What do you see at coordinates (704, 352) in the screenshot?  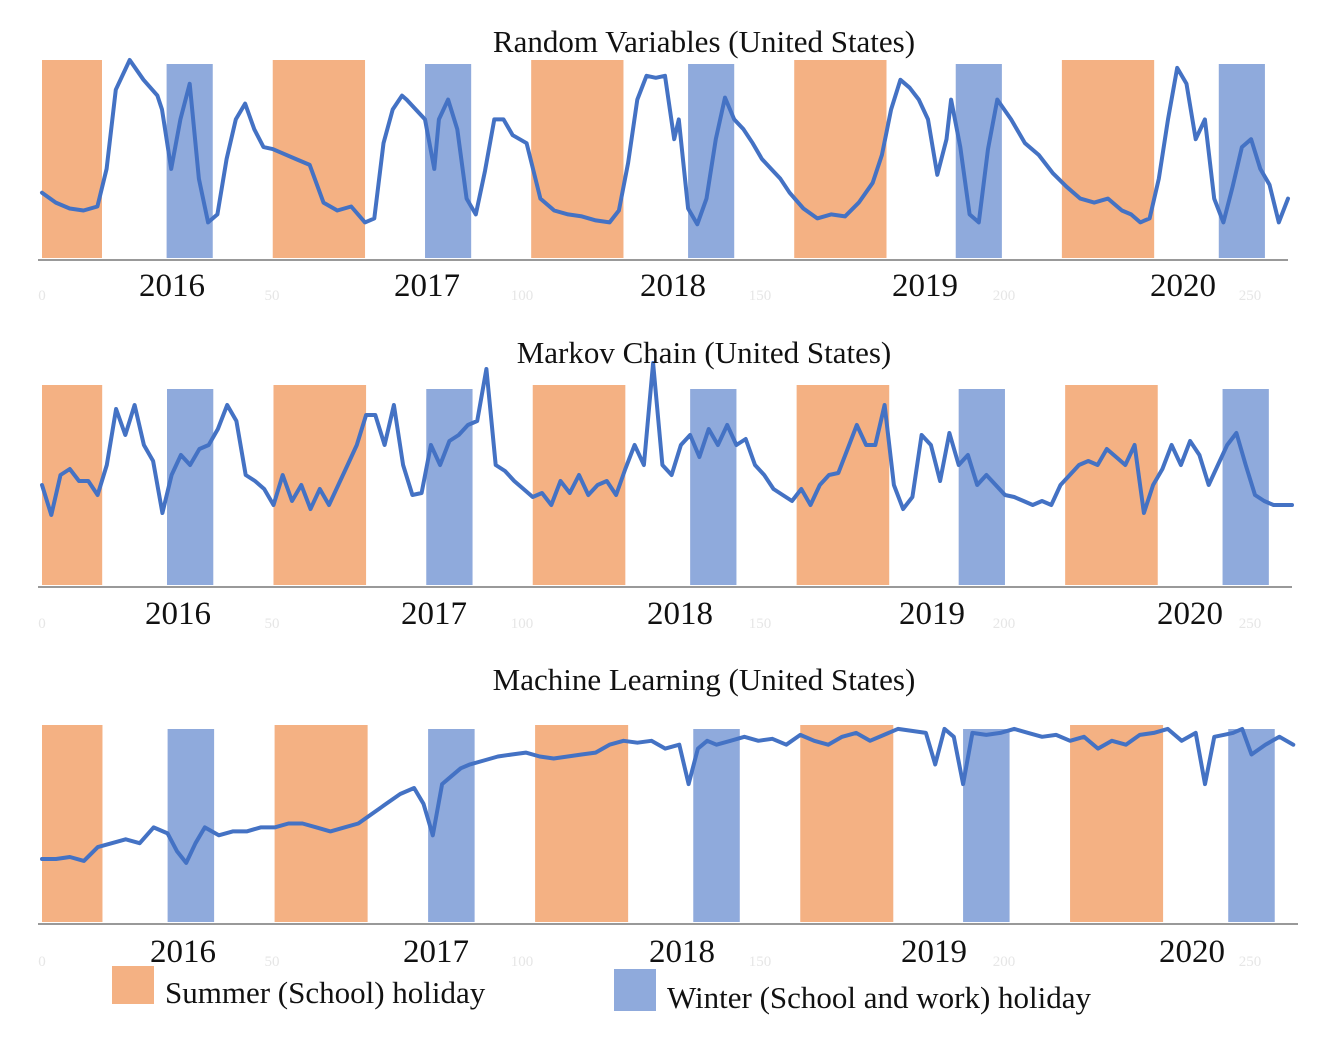 I see `panel-title: Markov Chain (United States)` at bounding box center [704, 352].